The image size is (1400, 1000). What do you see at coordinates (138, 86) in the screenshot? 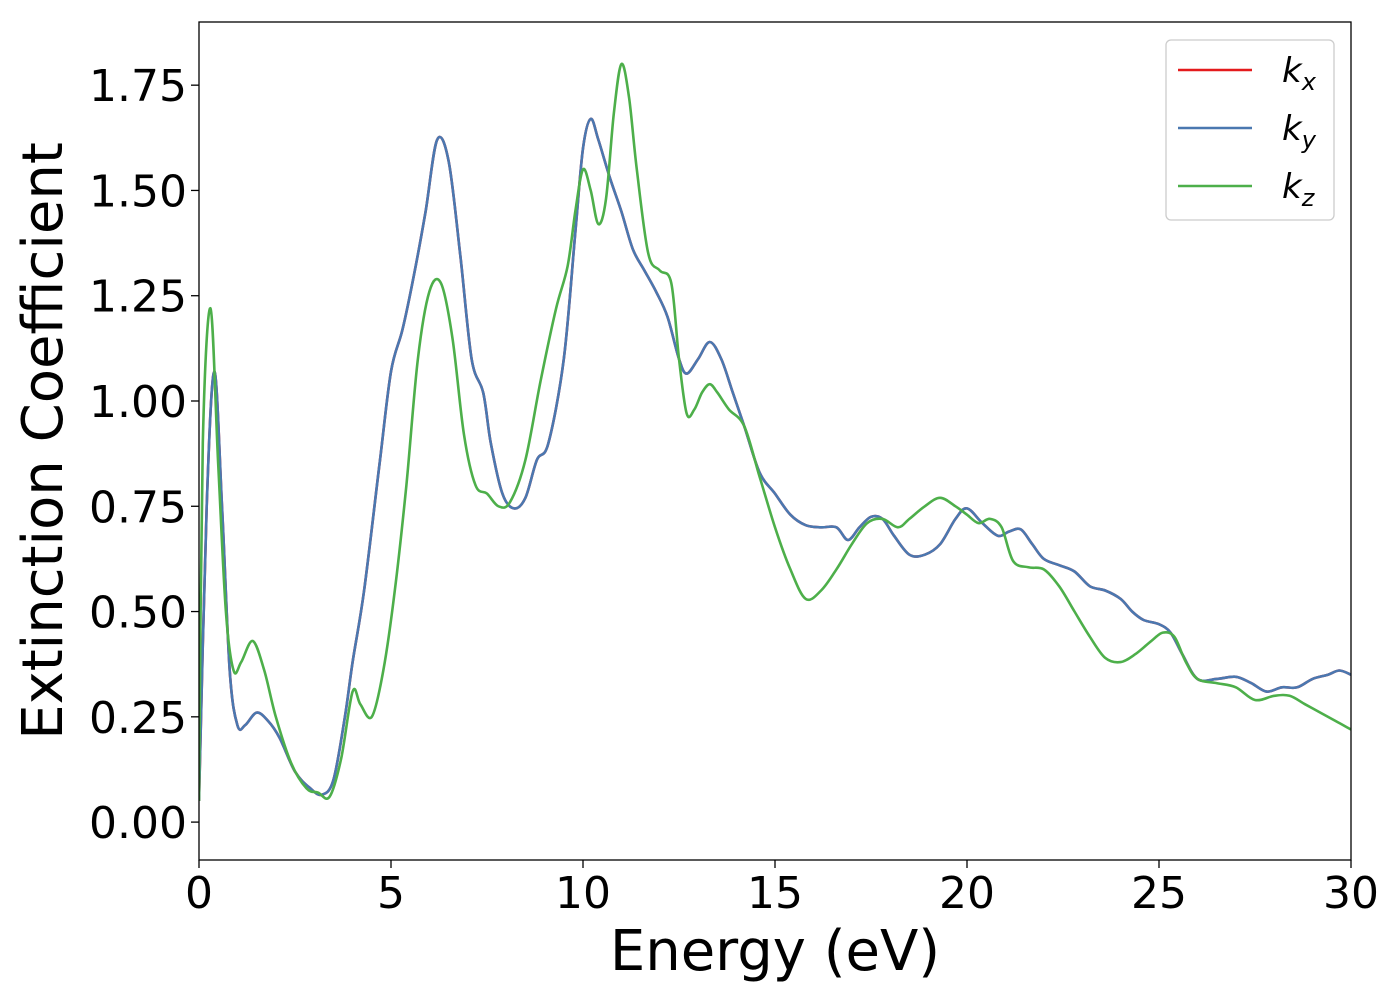
I see `y-tick-label: 1.75` at bounding box center [138, 86].